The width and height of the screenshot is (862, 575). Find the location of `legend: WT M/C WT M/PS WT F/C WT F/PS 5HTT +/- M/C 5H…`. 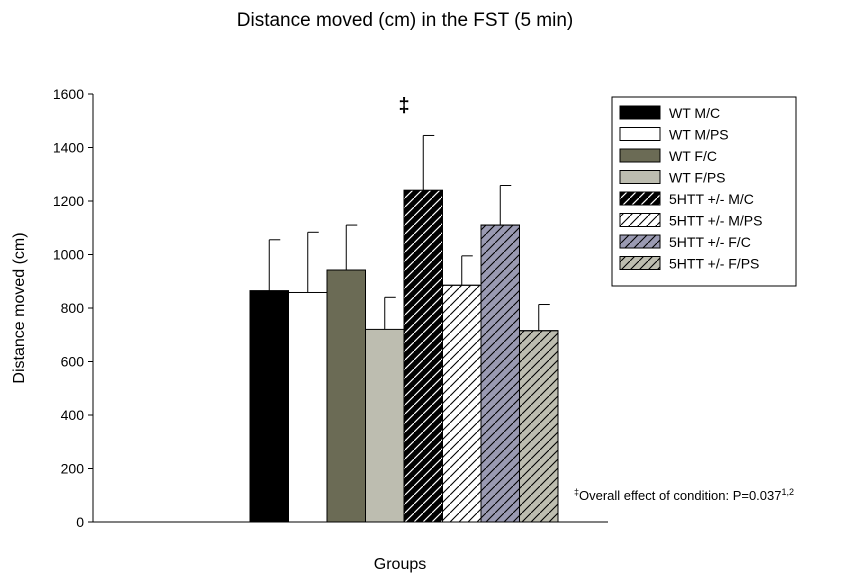

legend: WT M/C WT M/PS WT F/C WT F/PS 5HTT +/- M/C 5H… is located at coordinates (704, 191).